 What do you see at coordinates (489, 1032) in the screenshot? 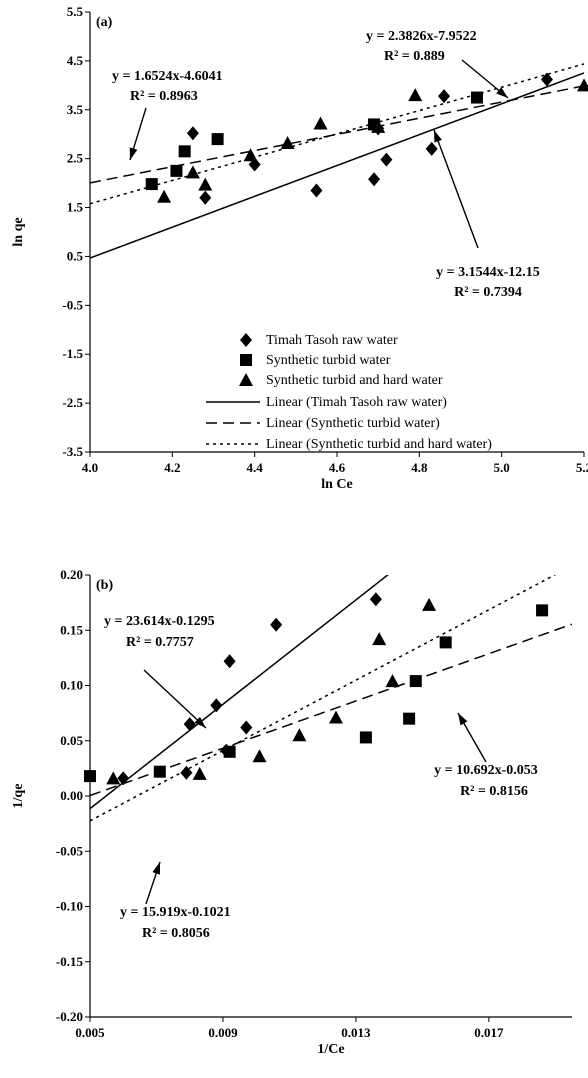
I see `x-tick-label: 0.017` at bounding box center [489, 1032].